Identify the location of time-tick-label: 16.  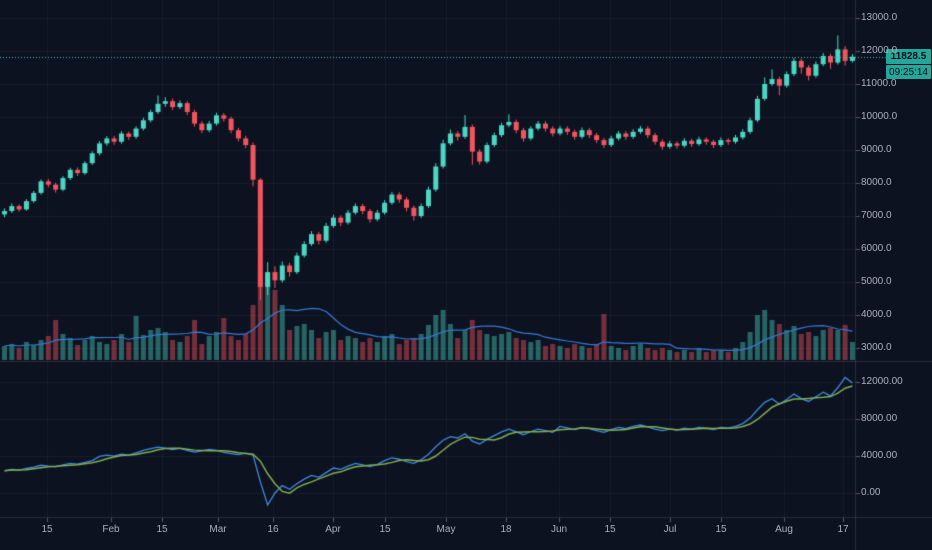
(273, 529).